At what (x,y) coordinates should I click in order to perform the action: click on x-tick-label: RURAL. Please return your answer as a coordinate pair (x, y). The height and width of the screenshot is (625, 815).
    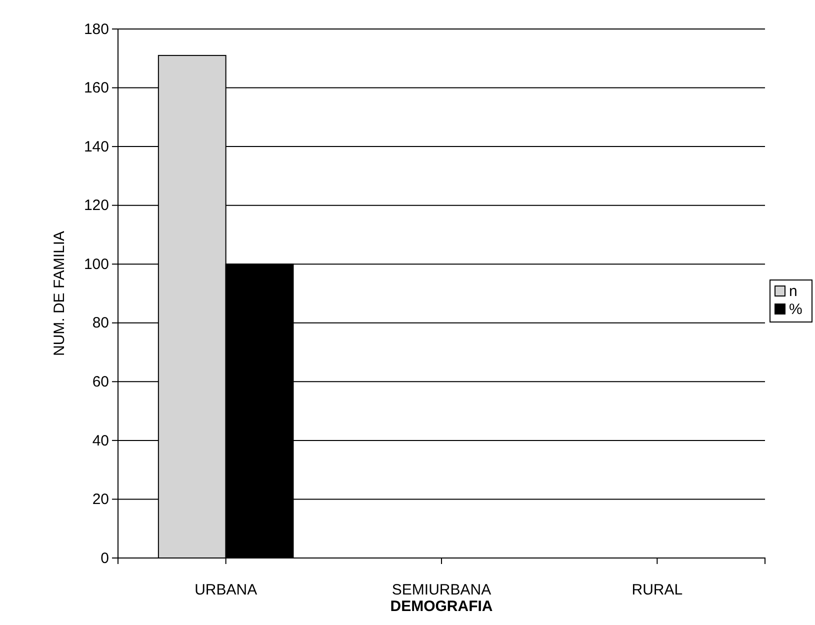
    Looking at the image, I should click on (657, 590).